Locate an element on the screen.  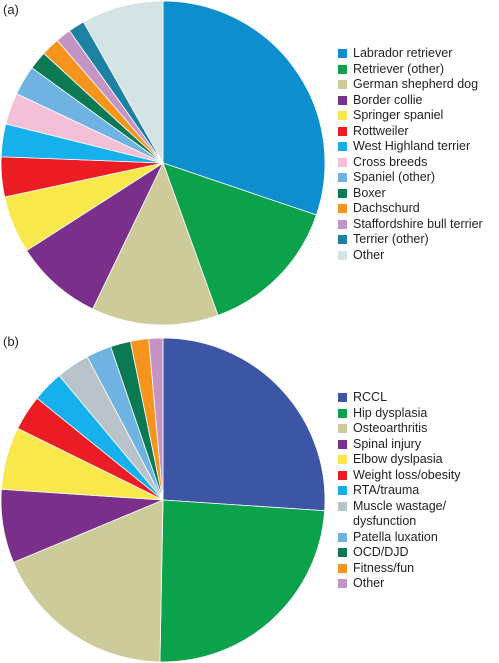
legend-label: Boxer is located at coordinates (369, 192).